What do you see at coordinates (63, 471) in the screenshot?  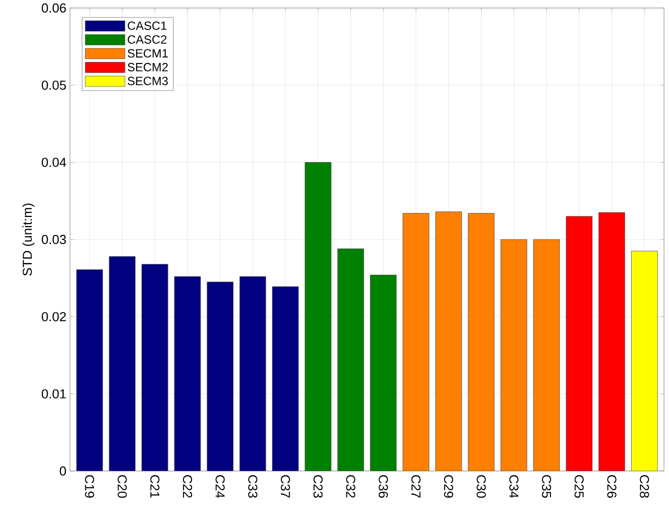 I see `y-tick-label: 0` at bounding box center [63, 471].